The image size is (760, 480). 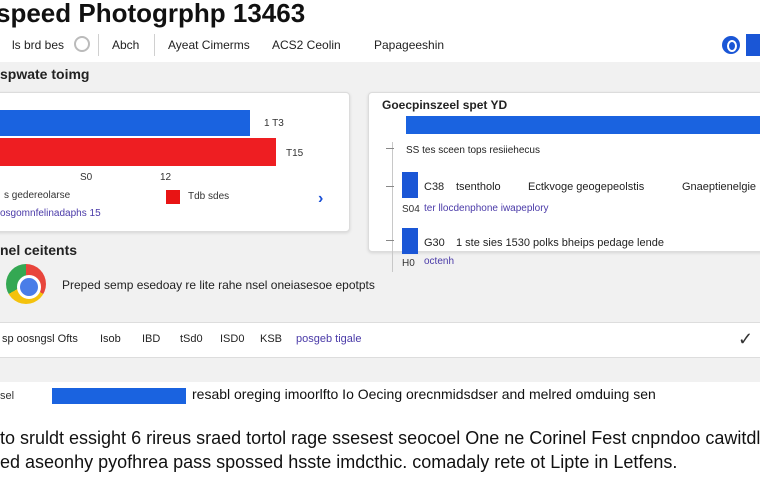 I want to click on row-2-col2: Ectkvoge geogepeolstis, so click(x=586, y=187).